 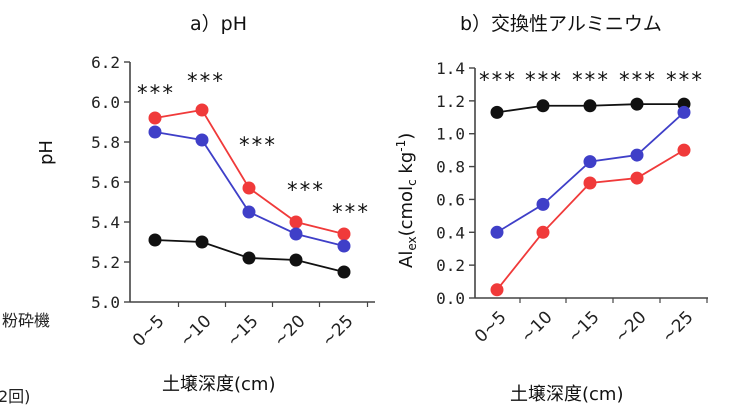 I want to click on ph-xtick-label: ~20, so click(x=290, y=331).